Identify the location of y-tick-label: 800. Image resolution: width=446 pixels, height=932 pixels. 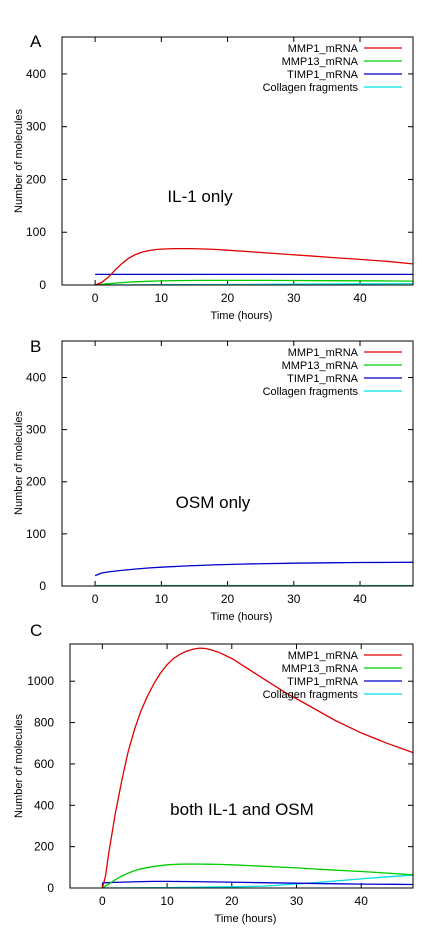
(44, 723).